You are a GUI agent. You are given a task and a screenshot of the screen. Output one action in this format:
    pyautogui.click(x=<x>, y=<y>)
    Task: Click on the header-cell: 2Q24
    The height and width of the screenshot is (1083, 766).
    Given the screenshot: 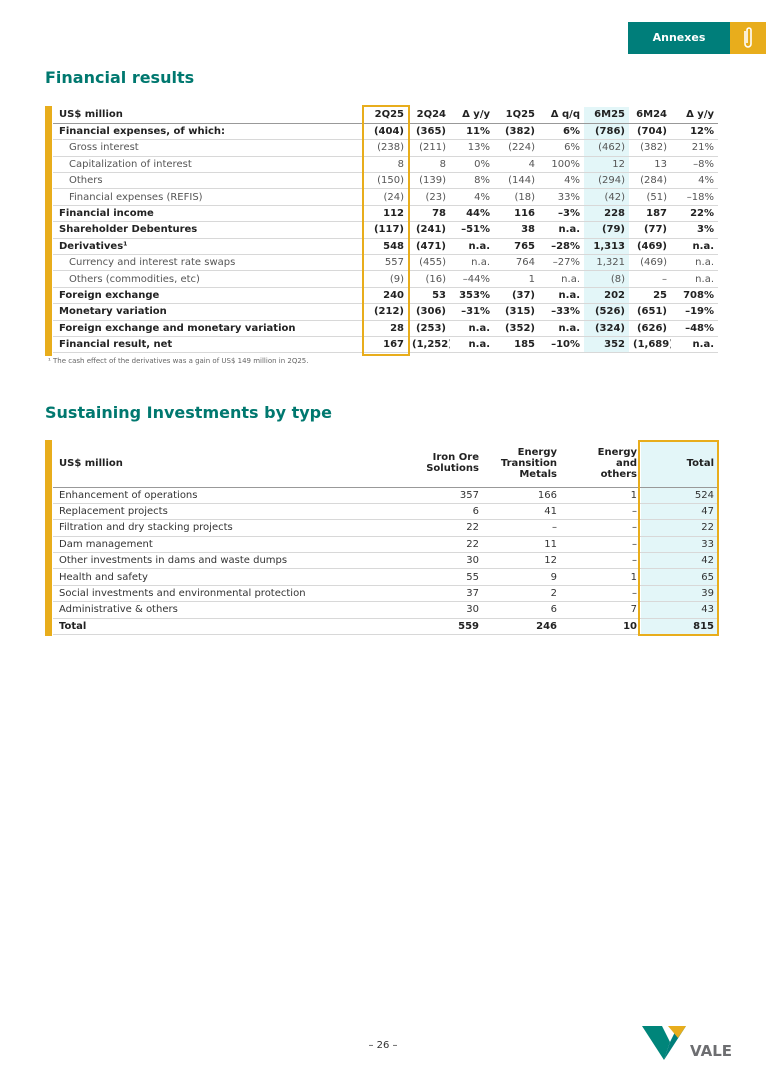 What is the action you would take?
    pyautogui.click(x=429, y=115)
    